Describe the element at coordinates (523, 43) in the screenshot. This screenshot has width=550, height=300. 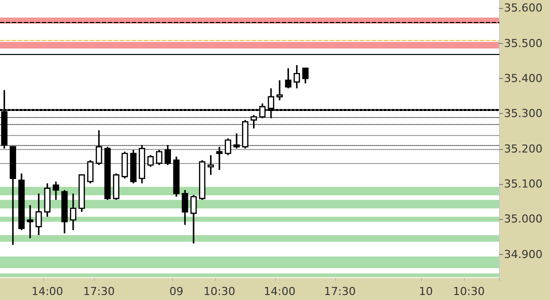
I see `y-tick-label: 35.500` at that location.